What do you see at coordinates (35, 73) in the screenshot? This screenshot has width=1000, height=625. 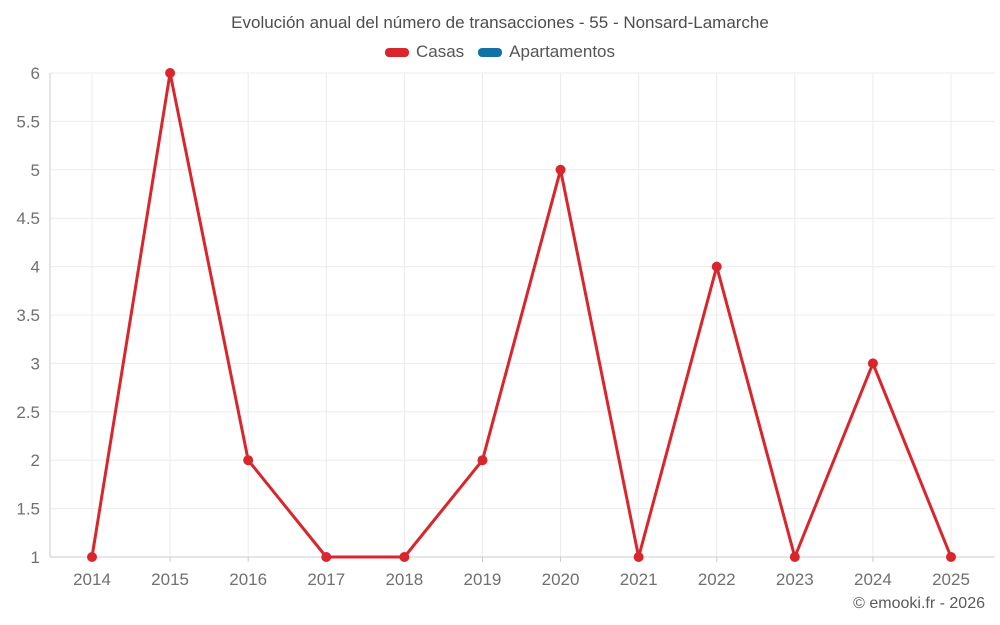 I see `y-axis-tick-label: 6` at bounding box center [35, 73].